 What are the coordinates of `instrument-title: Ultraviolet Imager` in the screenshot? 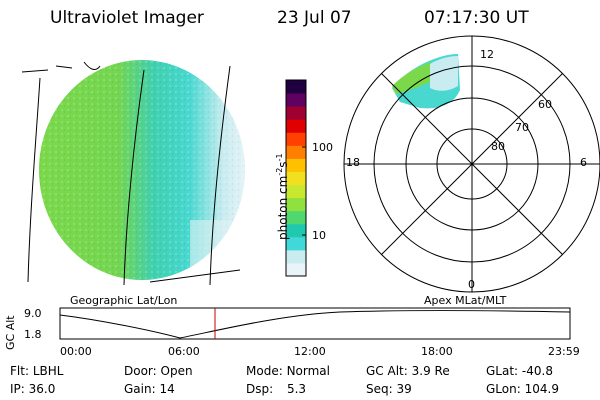 It's located at (127, 18).